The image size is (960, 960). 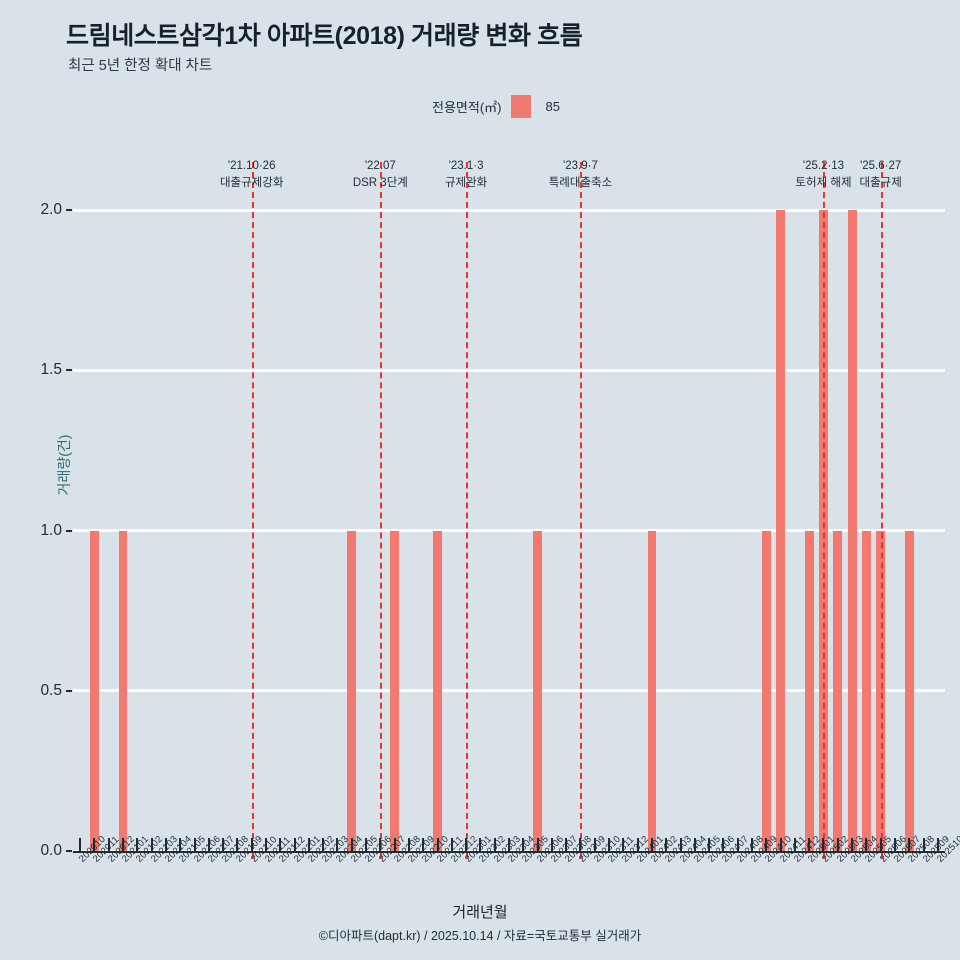 What do you see at coordinates (64, 465) in the screenshot?
I see `y-axis-label: 거래량(건)` at bounding box center [64, 465].